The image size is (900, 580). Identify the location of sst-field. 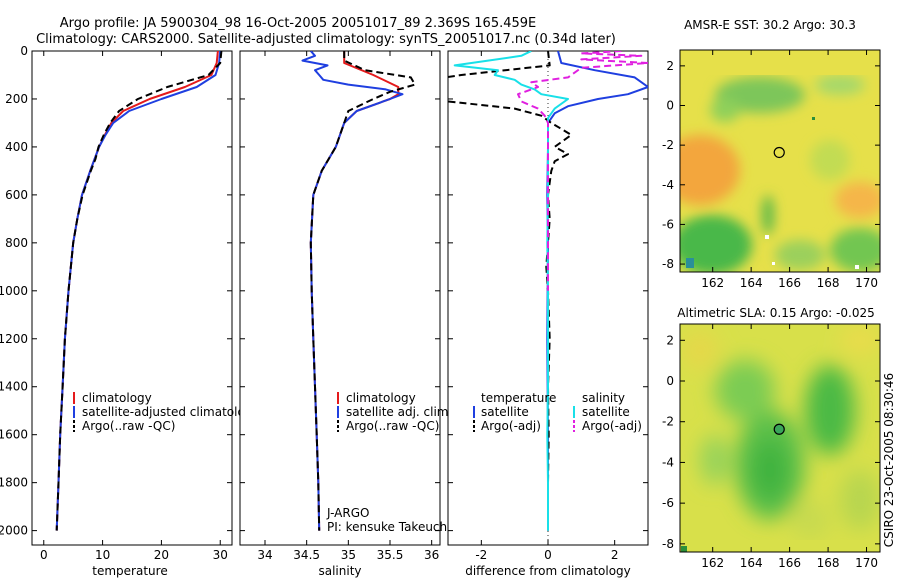
(780, 161).